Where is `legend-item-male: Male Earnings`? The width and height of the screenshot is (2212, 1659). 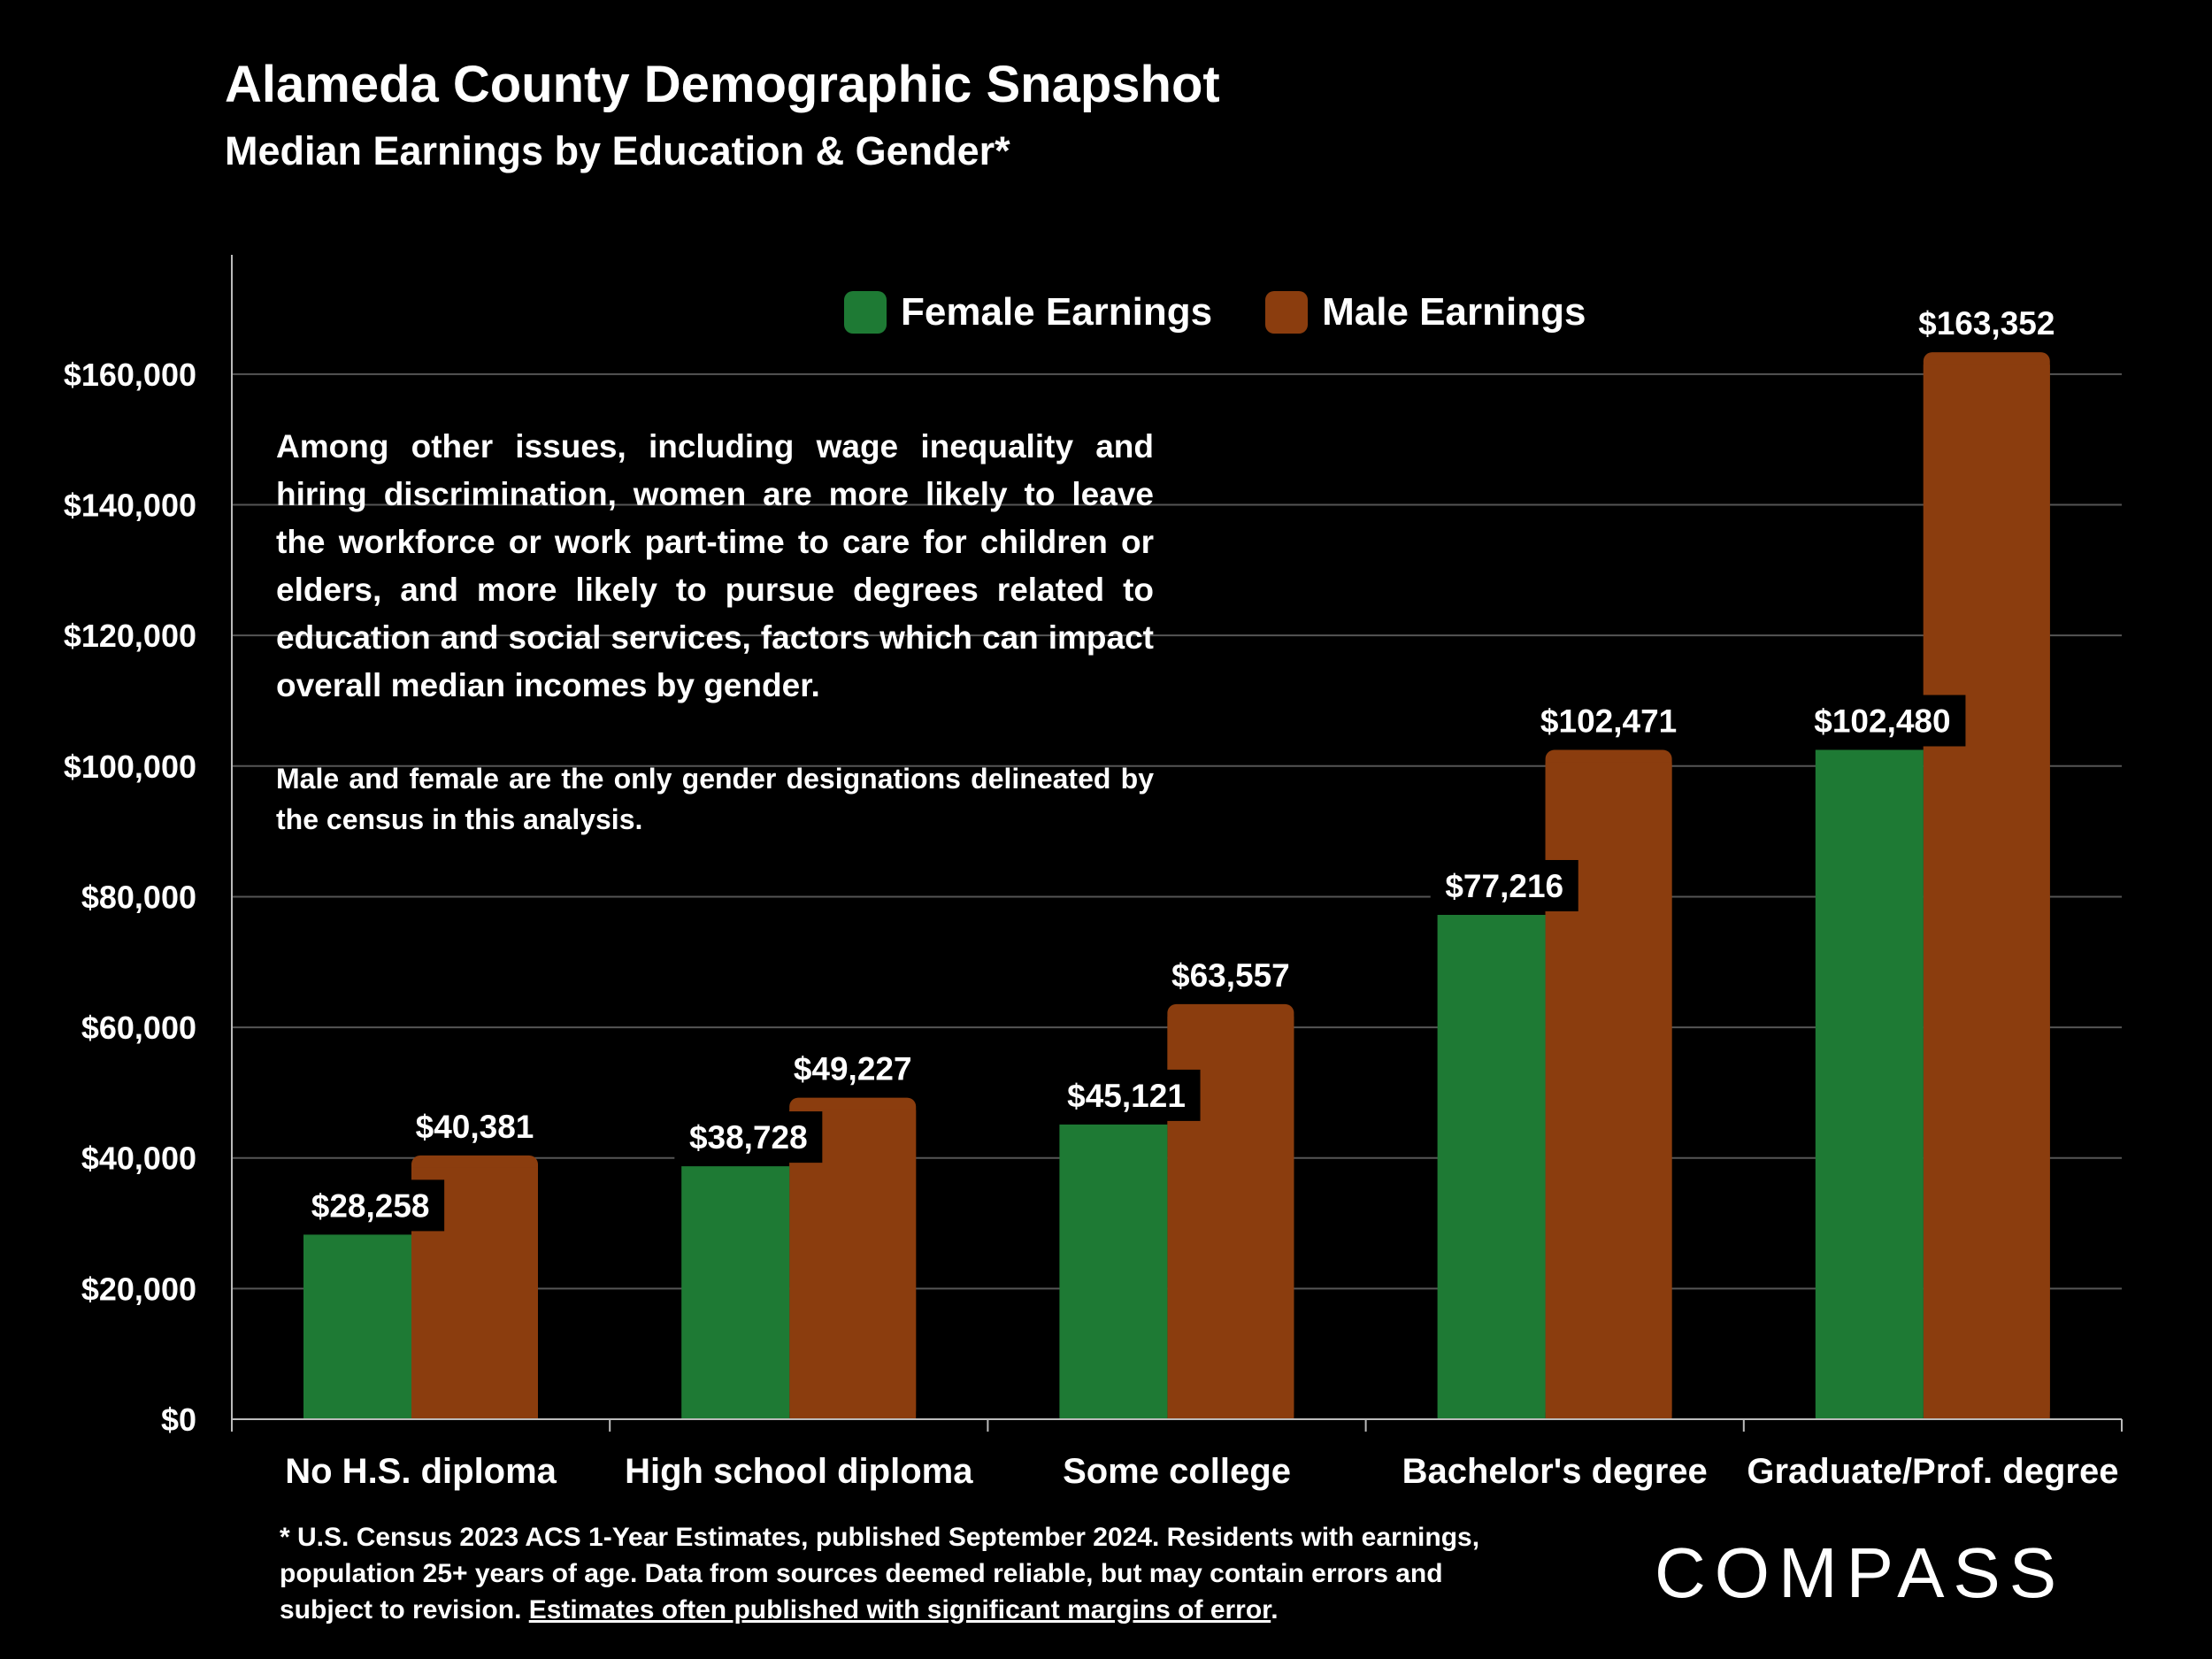 legend-item-male: Male Earnings is located at coordinates (1425, 312).